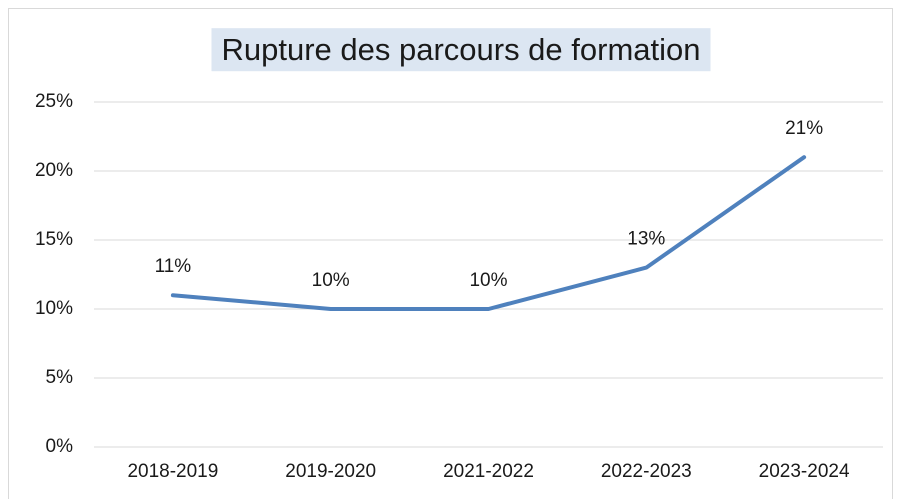 The height and width of the screenshot is (499, 903). What do you see at coordinates (54, 170) in the screenshot?
I see `y-tick-label: 20%` at bounding box center [54, 170].